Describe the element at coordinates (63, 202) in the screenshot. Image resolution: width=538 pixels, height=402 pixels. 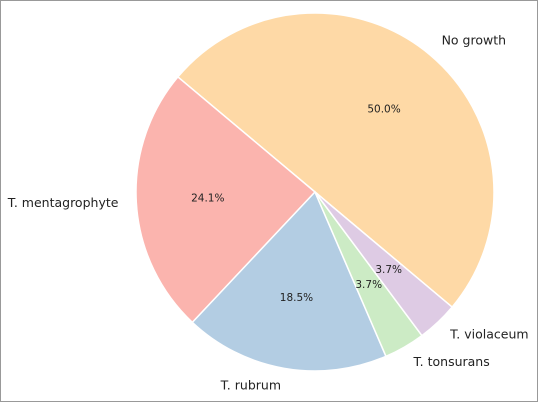
I see `category-label: T. mentagrophyte` at that location.